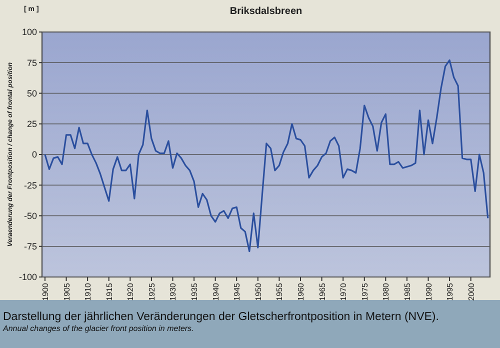 The width and height of the screenshot is (500, 348). Describe the element at coordinates (266, 11) in the screenshot. I see `chart-title: Briksdalsbreen` at that location.